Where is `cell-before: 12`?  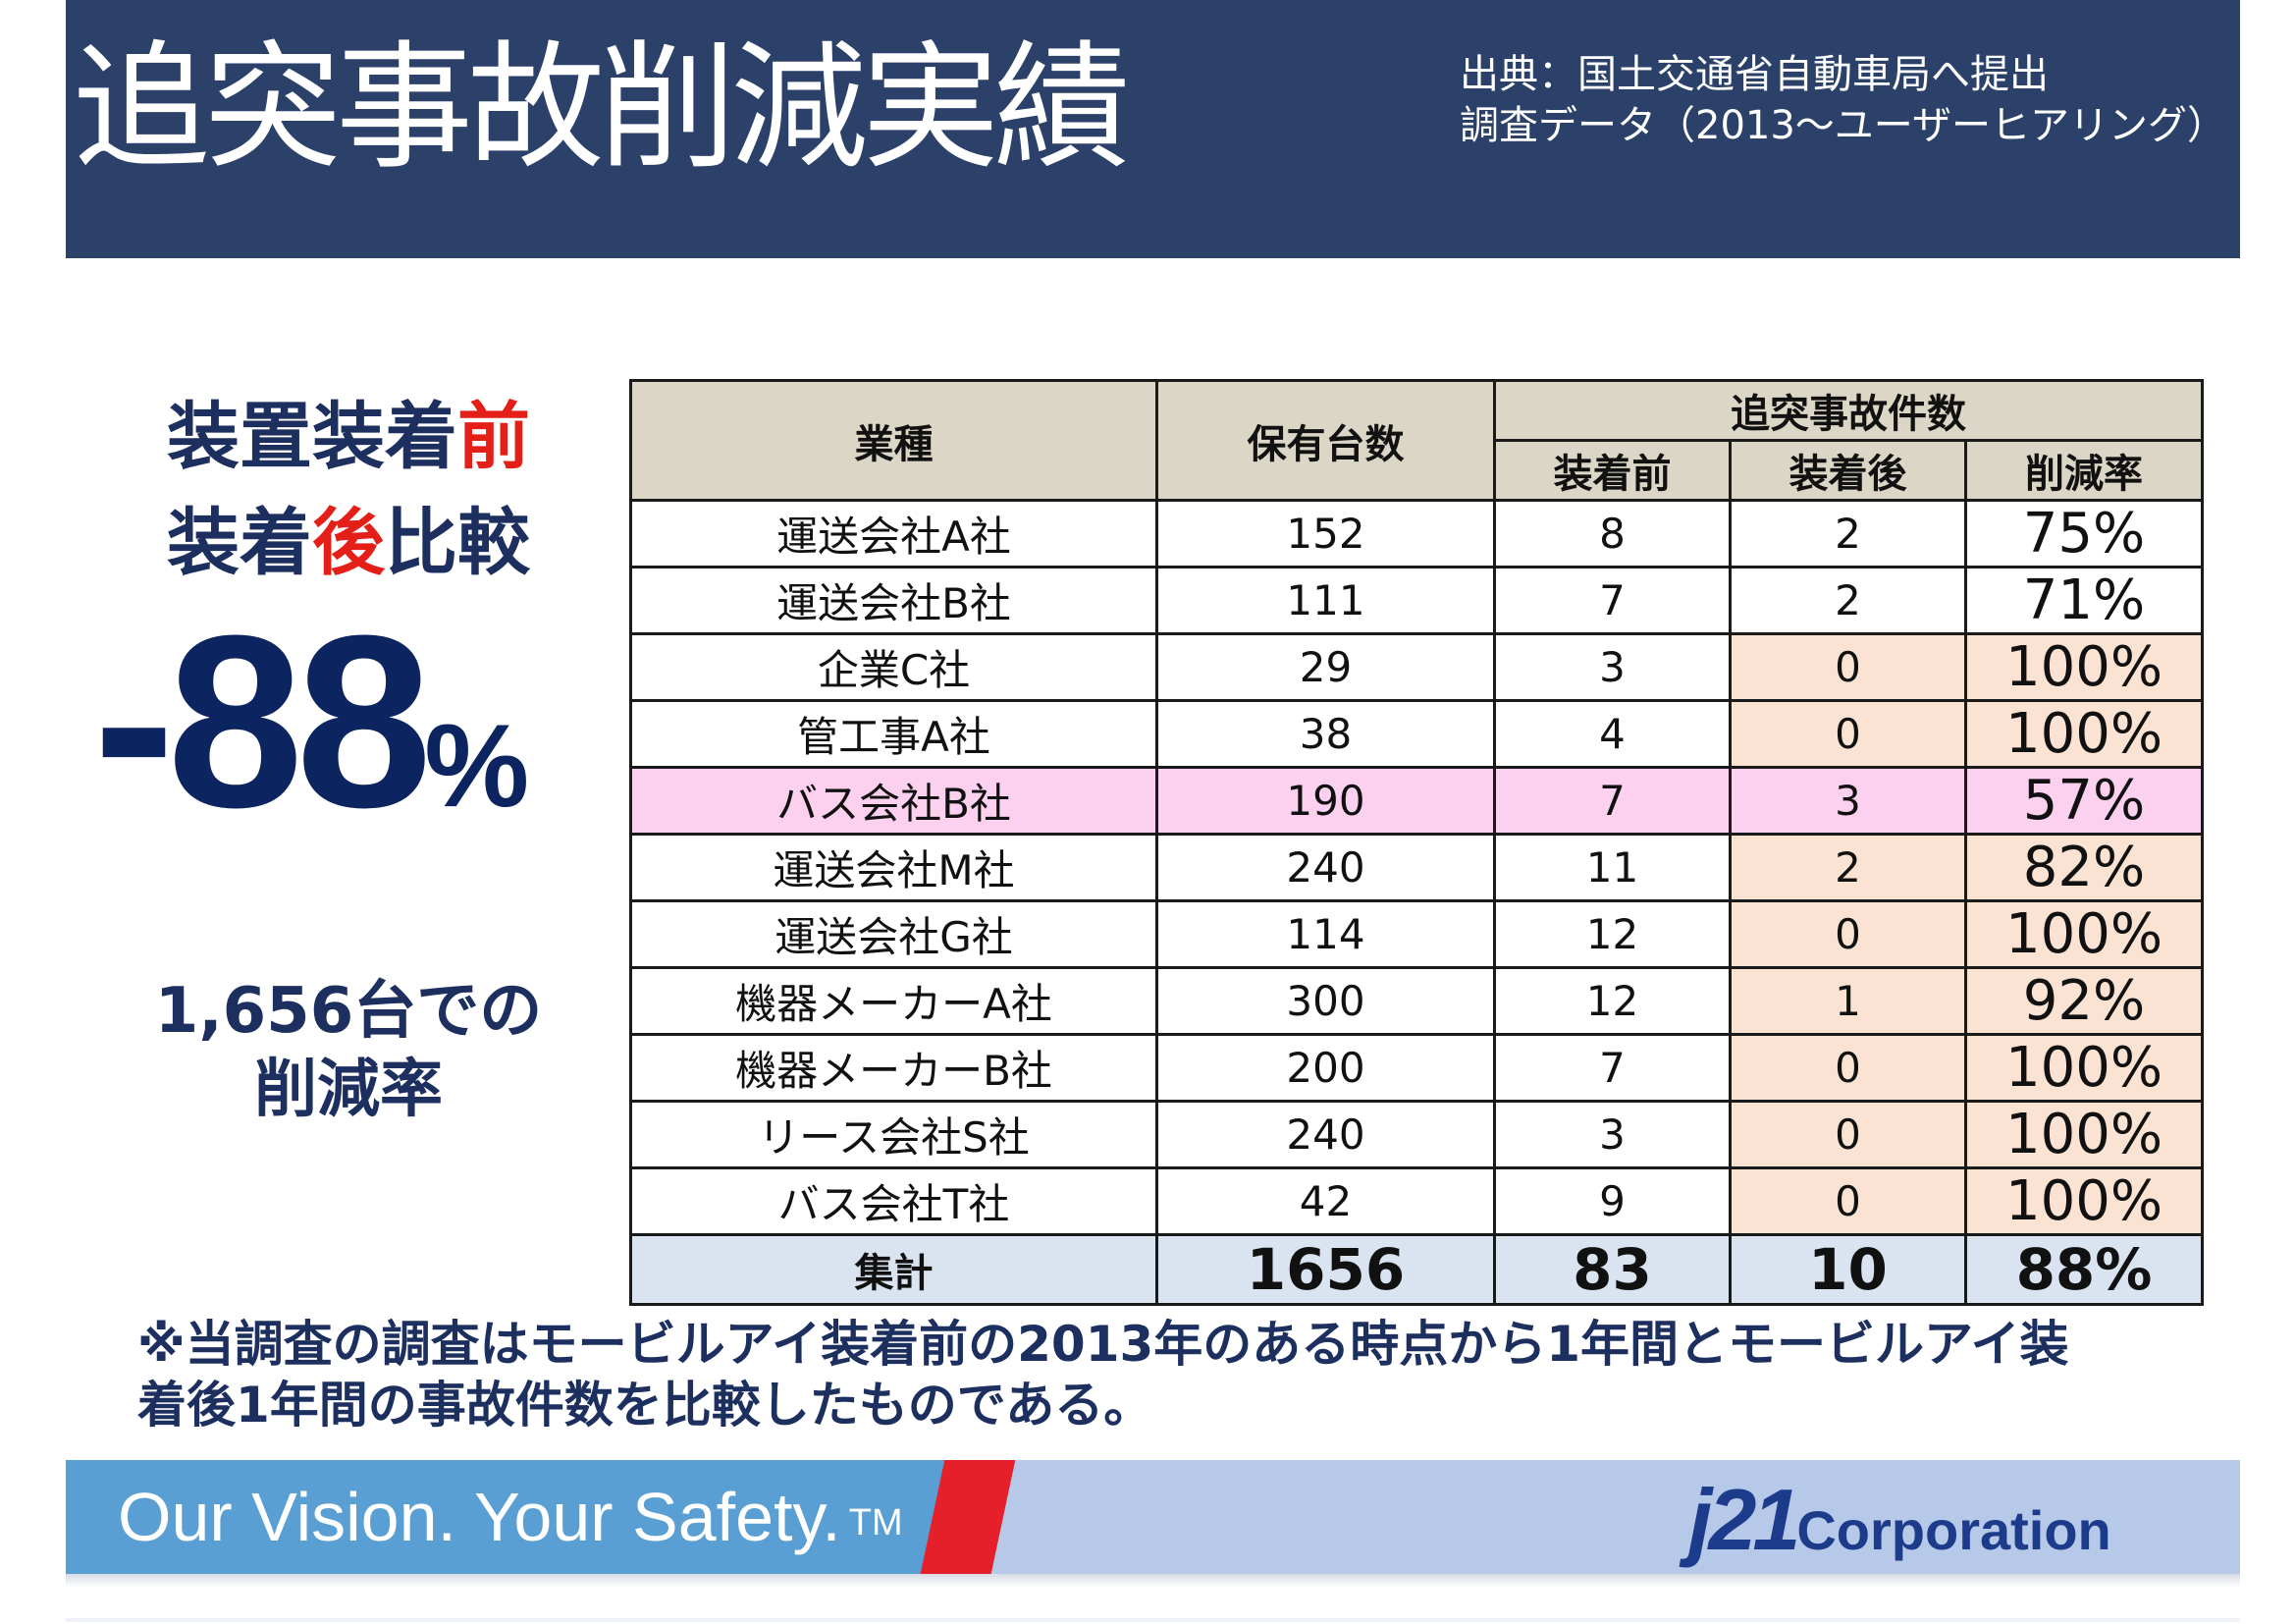 cell-before: 12 is located at coordinates (1612, 934).